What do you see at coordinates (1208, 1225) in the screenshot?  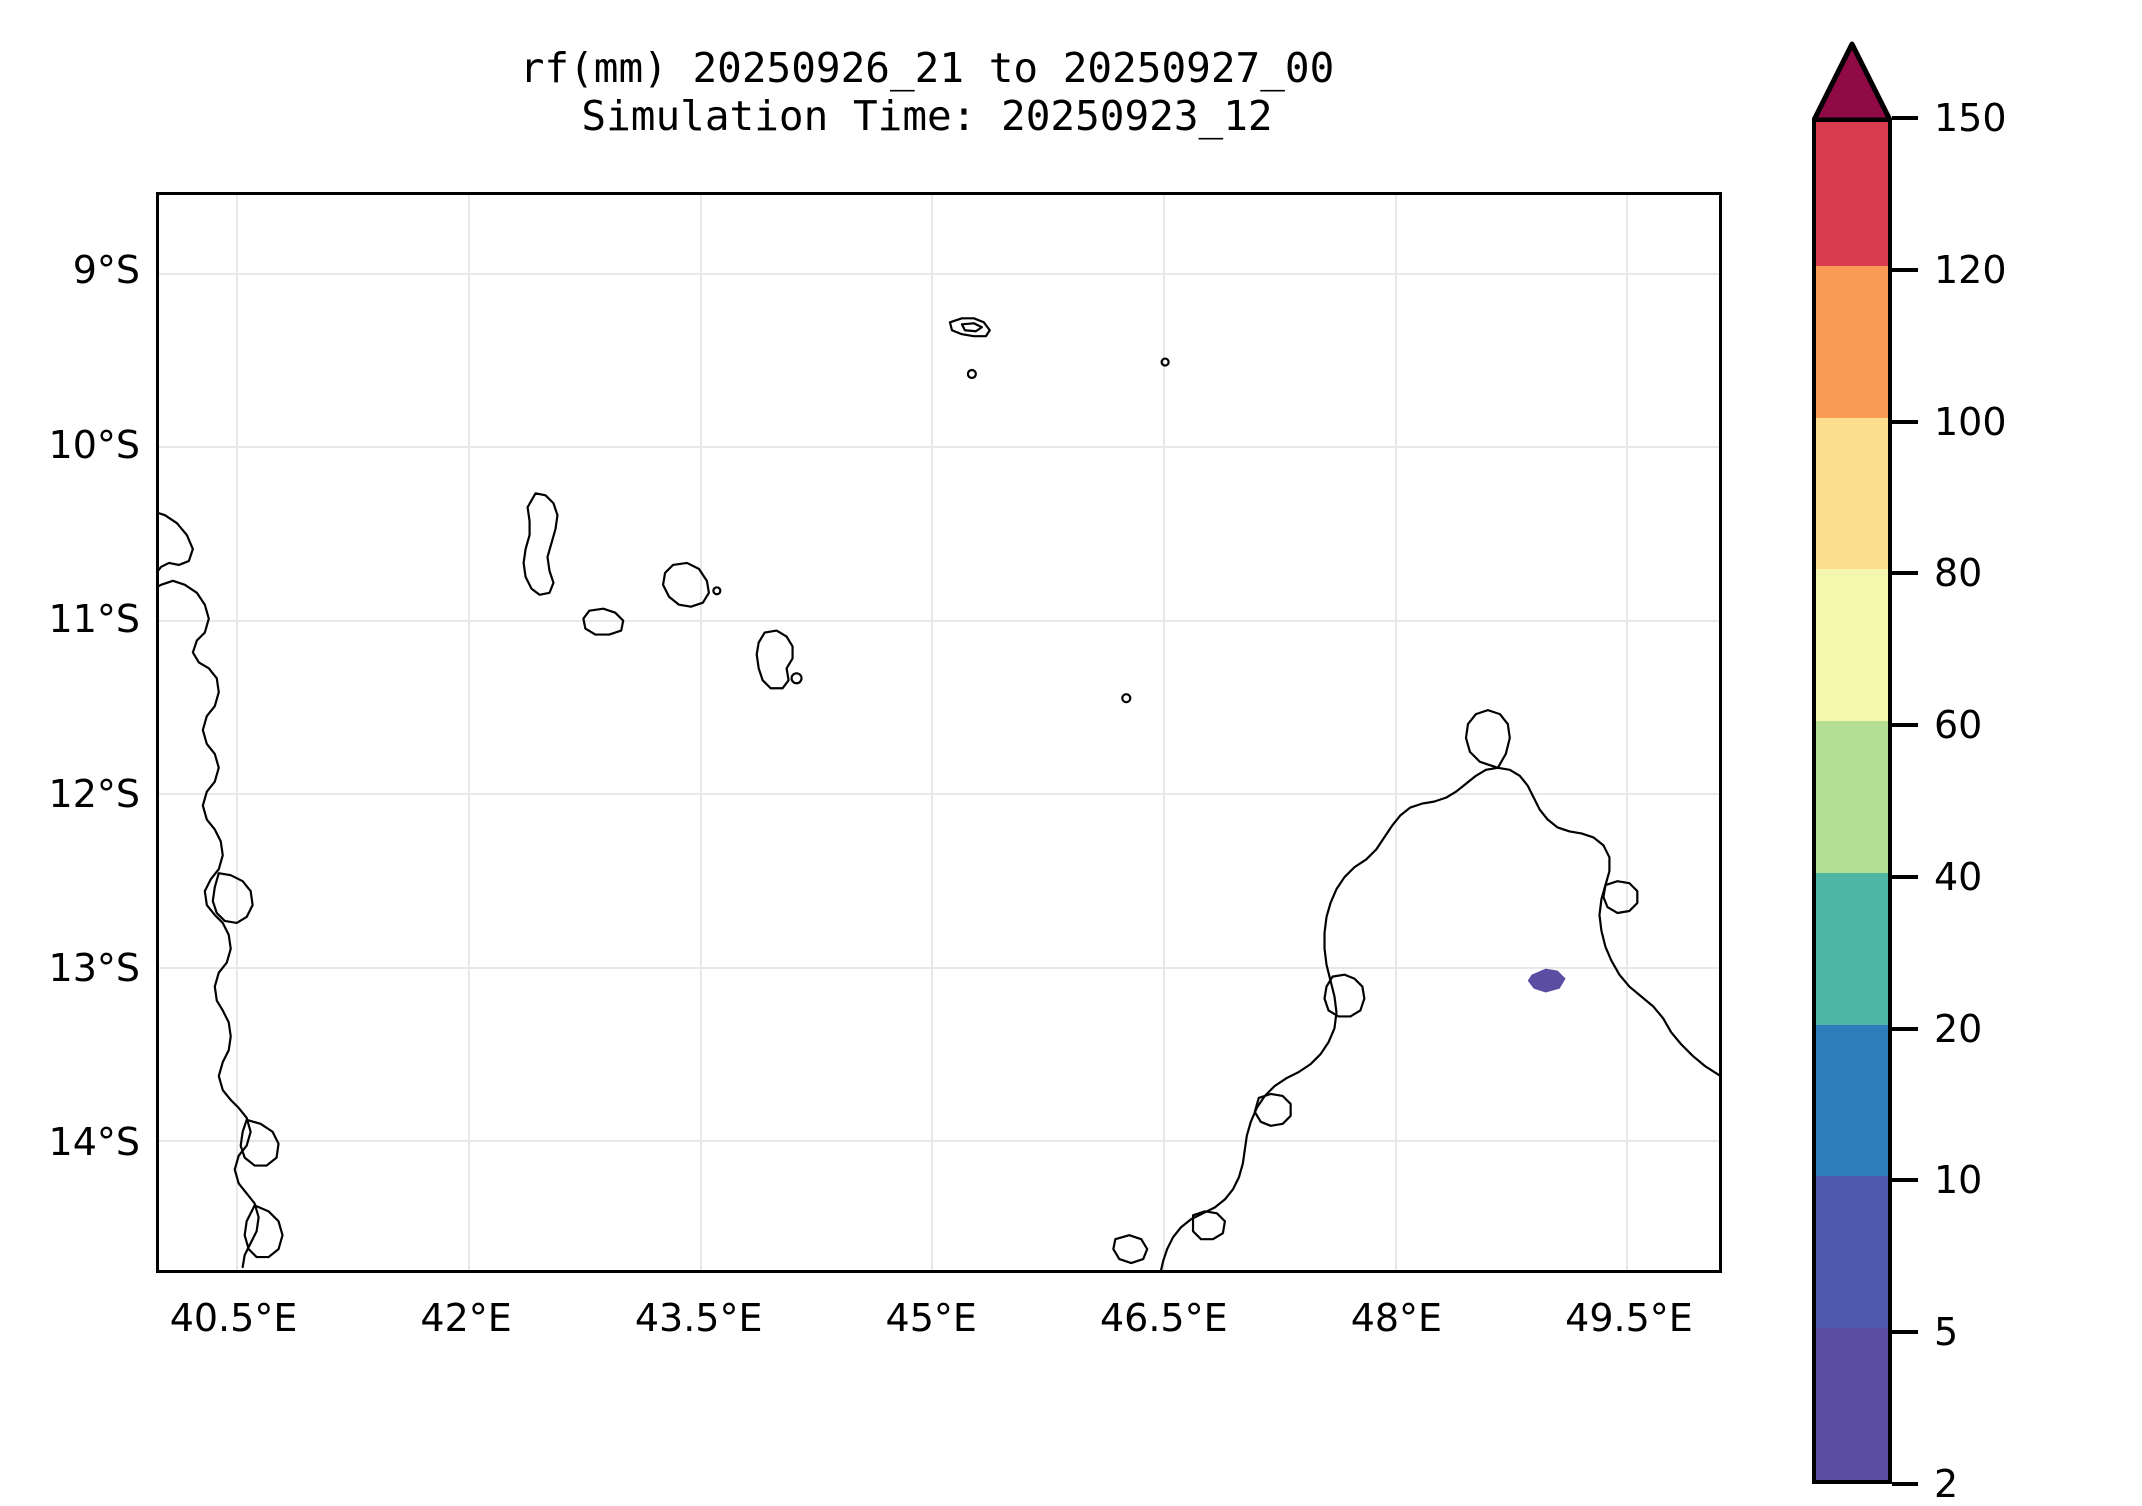 I see `coastline-madagascar-lagoon` at bounding box center [1208, 1225].